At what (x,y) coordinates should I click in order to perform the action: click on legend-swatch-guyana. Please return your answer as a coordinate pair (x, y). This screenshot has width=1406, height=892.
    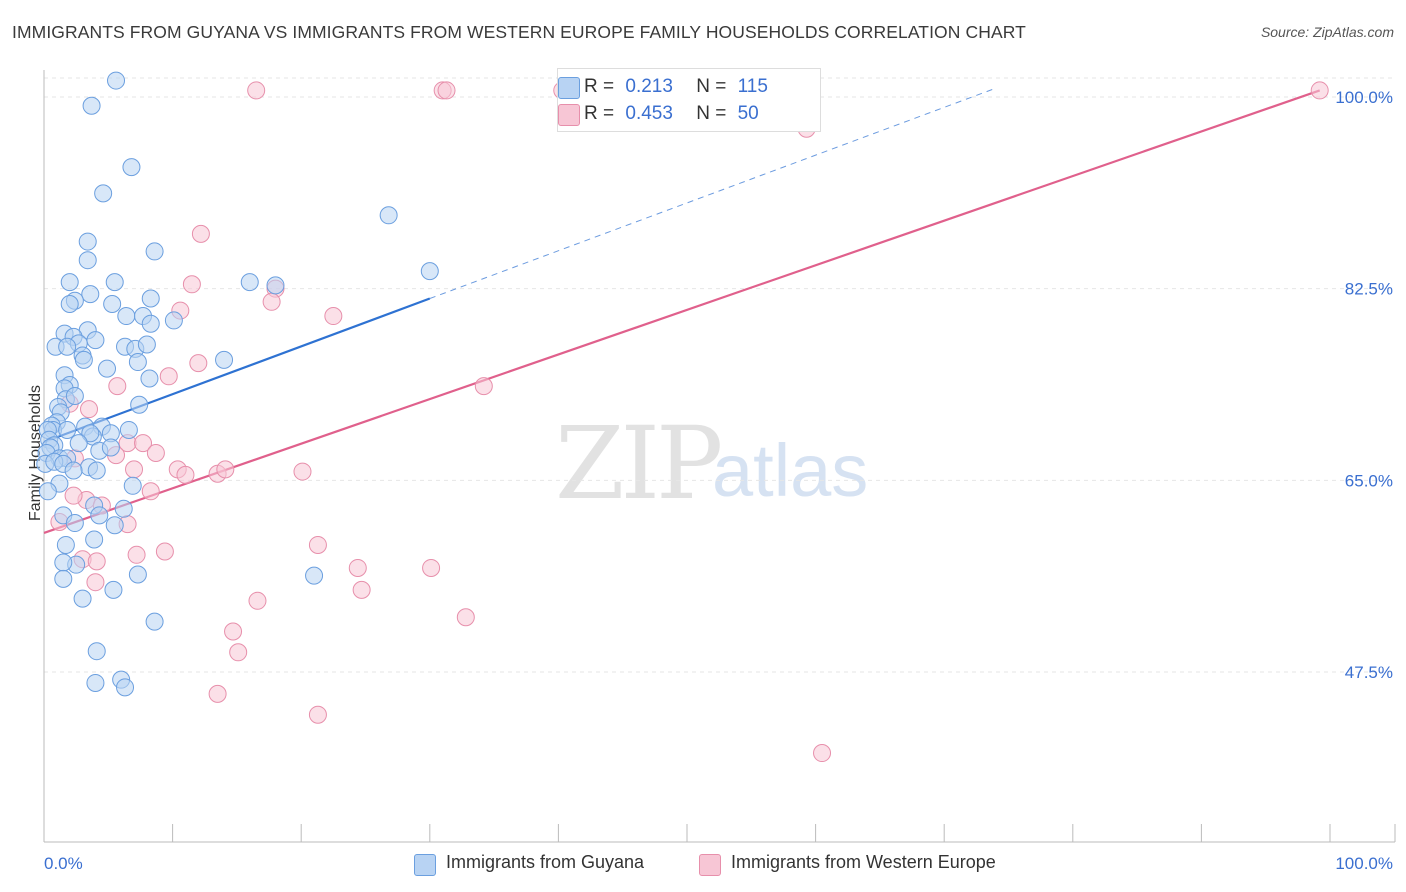
    Looking at the image, I should click on (569, 88).